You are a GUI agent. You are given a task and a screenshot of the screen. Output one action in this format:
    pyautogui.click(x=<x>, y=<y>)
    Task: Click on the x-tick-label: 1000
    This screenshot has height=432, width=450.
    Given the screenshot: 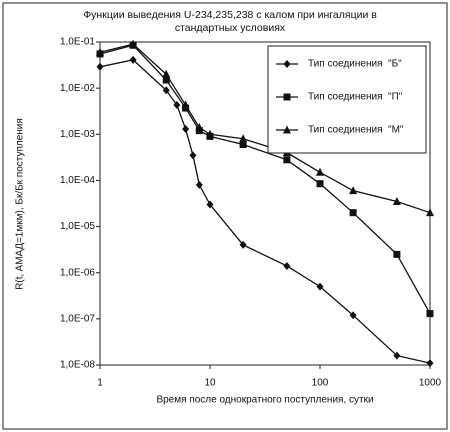 What is the action you would take?
    pyautogui.click(x=430, y=383)
    